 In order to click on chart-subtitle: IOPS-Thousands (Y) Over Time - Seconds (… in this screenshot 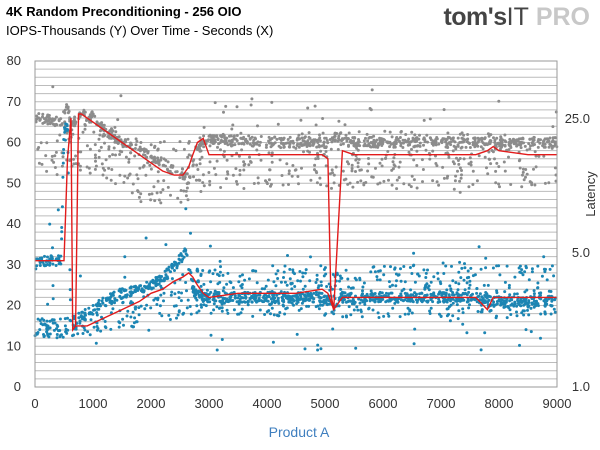, I will do `click(140, 30)`.